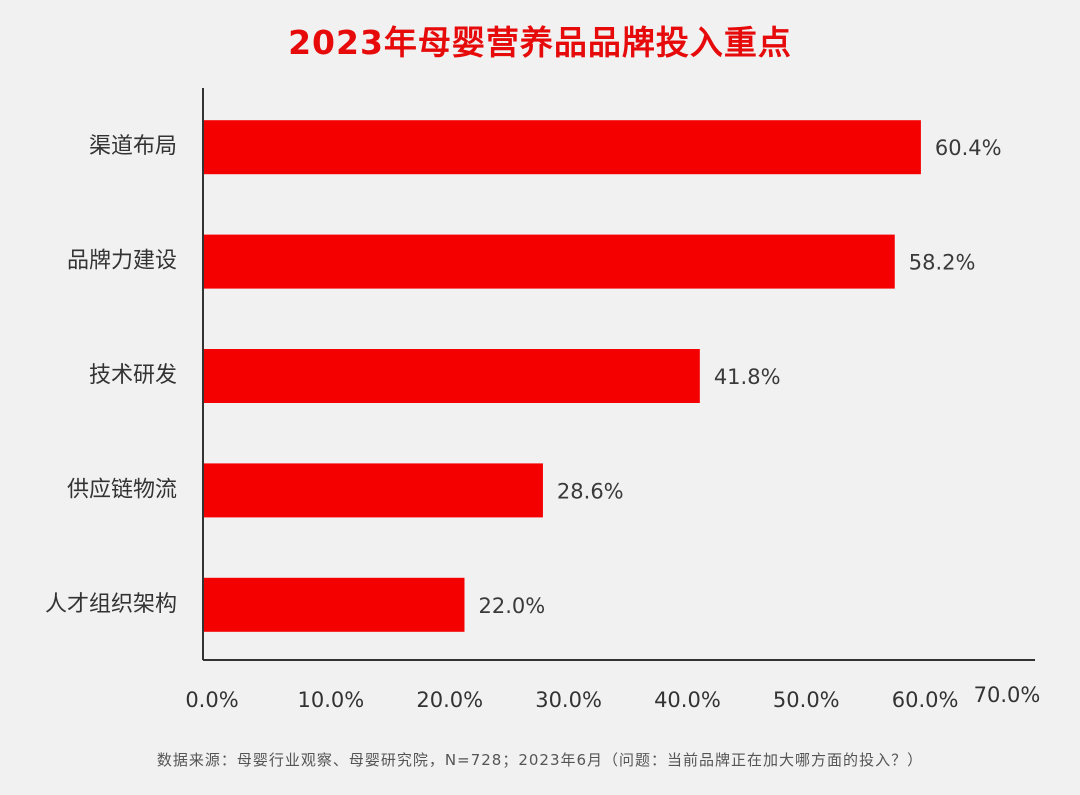  Describe the element at coordinates (747, 377) in the screenshot. I see `value-label: 41.8%` at that location.